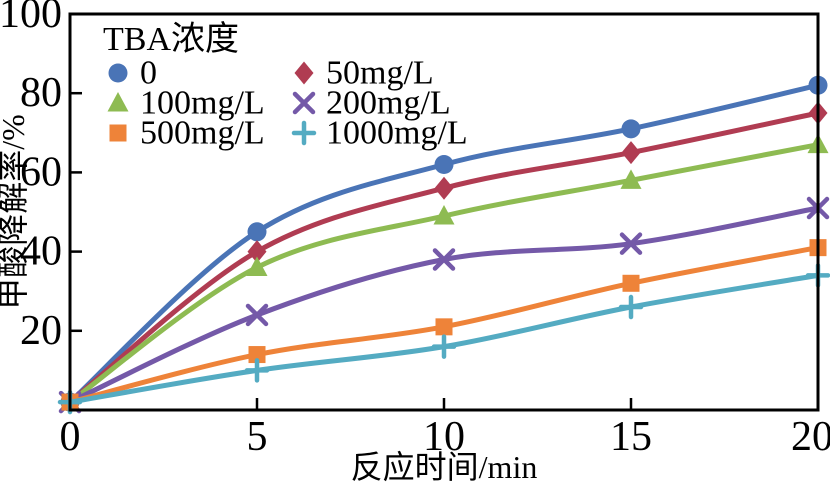 The width and height of the screenshot is (830, 486). I want to click on x-tick-label: 10, so click(444, 437).